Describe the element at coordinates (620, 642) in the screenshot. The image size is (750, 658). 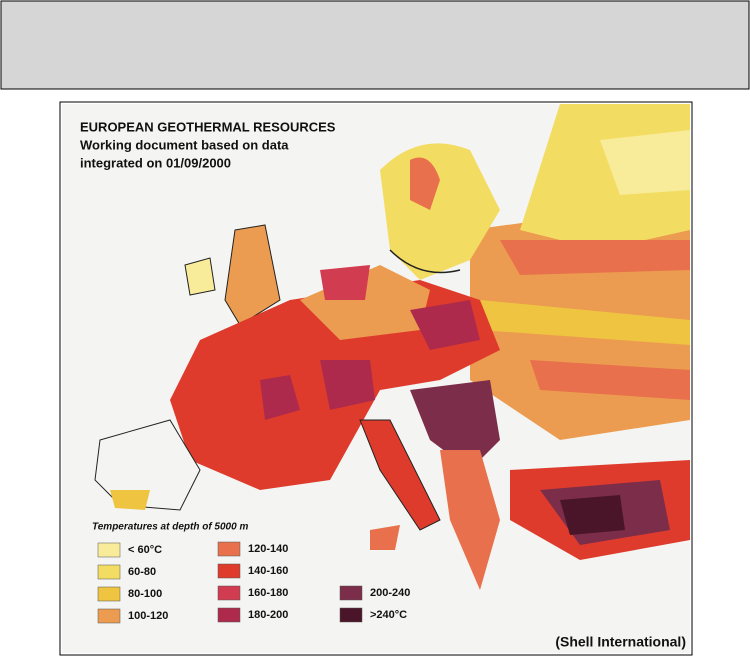
I see `credit: (Shell International)` at that location.